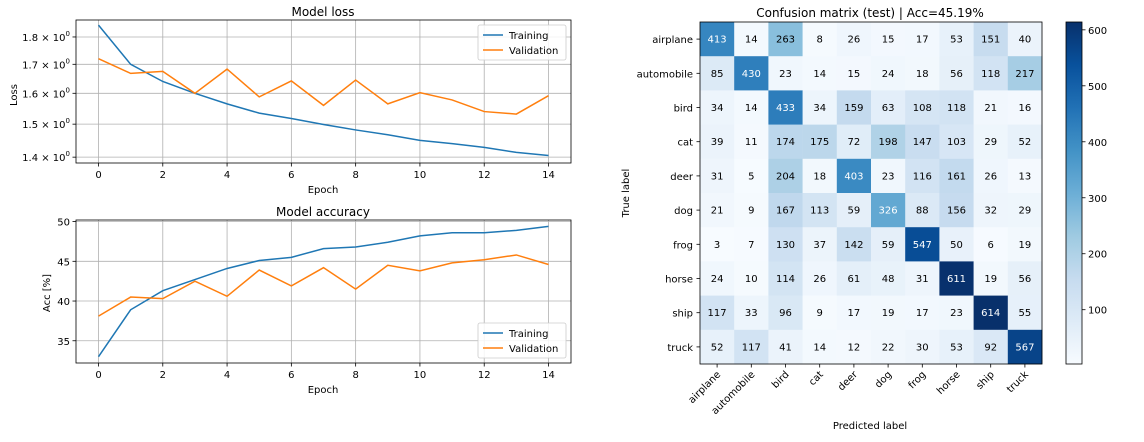  I want to click on cm-ytick-label: dog, so click(683, 211).